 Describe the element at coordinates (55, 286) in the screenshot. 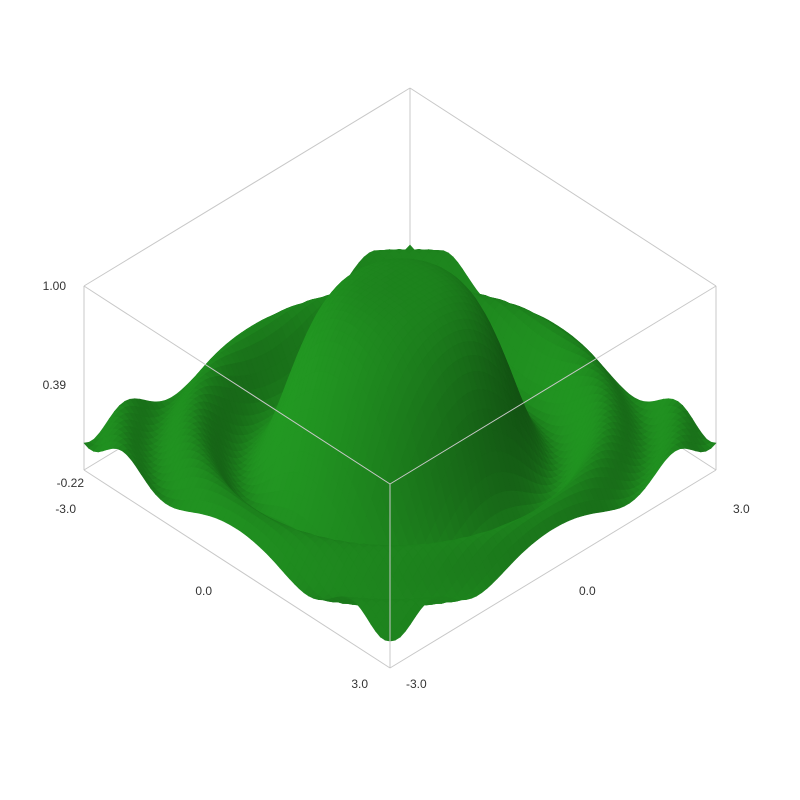

I see `z-tick-label-top: 1.00` at that location.